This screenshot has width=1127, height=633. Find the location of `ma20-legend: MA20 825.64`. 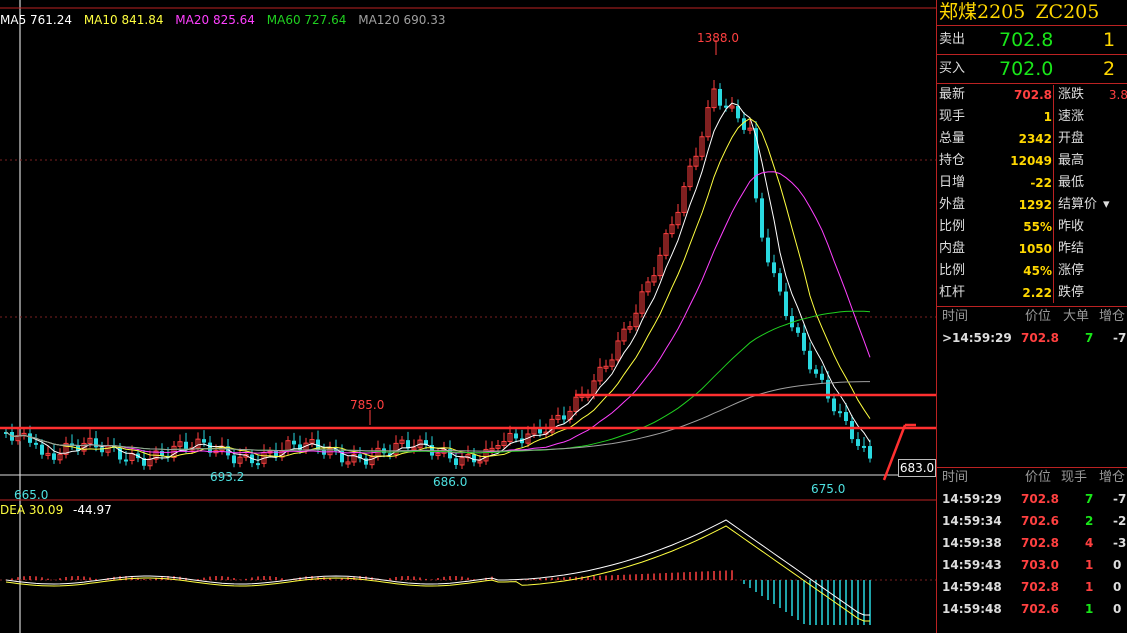

ma20-legend: MA20 825.64 is located at coordinates (215, 20).